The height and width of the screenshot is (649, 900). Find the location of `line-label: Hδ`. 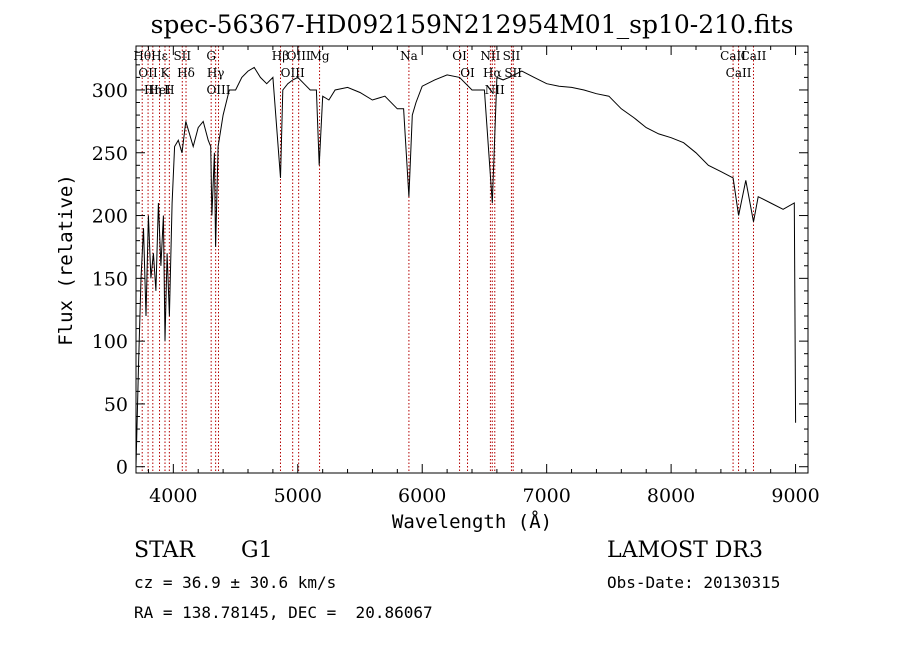

line-label: Hδ is located at coordinates (186, 73).